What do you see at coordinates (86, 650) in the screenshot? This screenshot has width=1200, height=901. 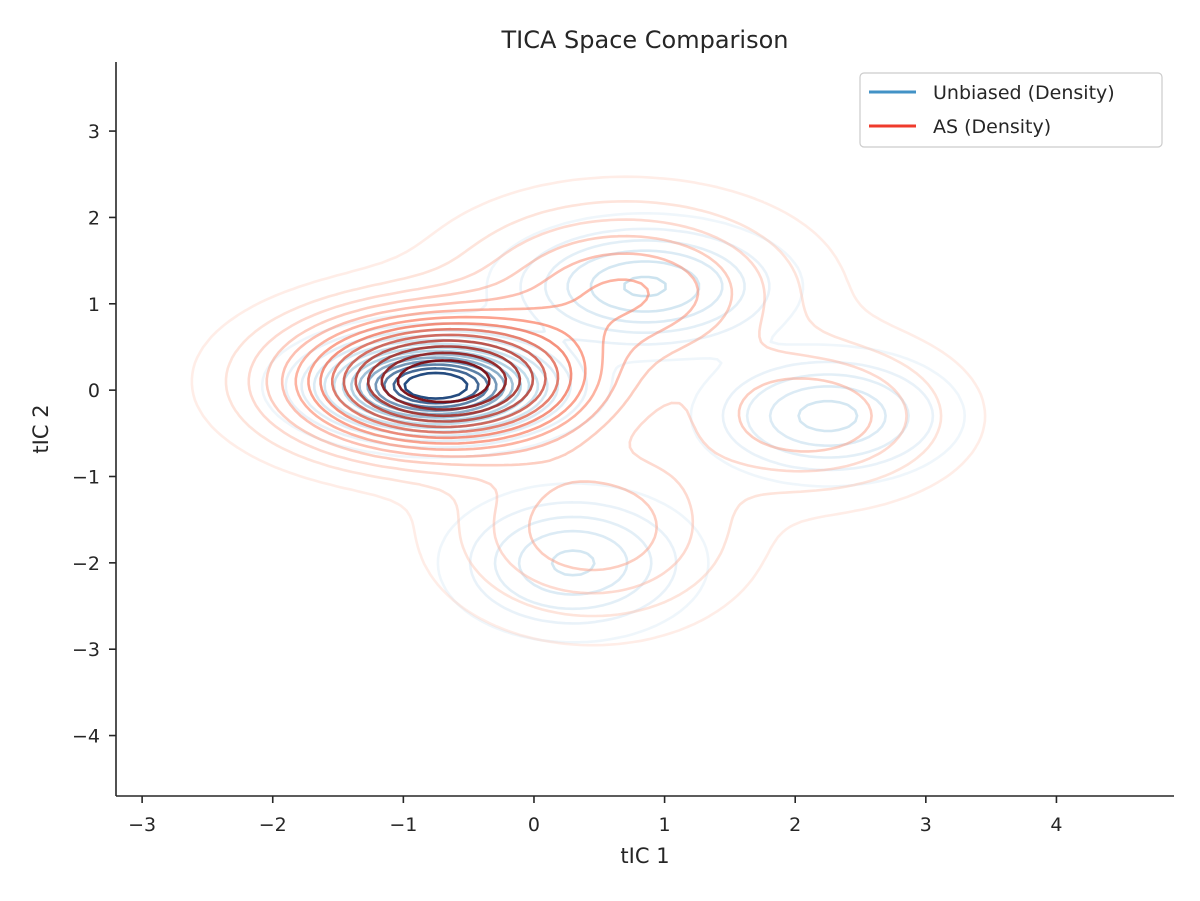 I see `y-tick-label: −3` at bounding box center [86, 650].